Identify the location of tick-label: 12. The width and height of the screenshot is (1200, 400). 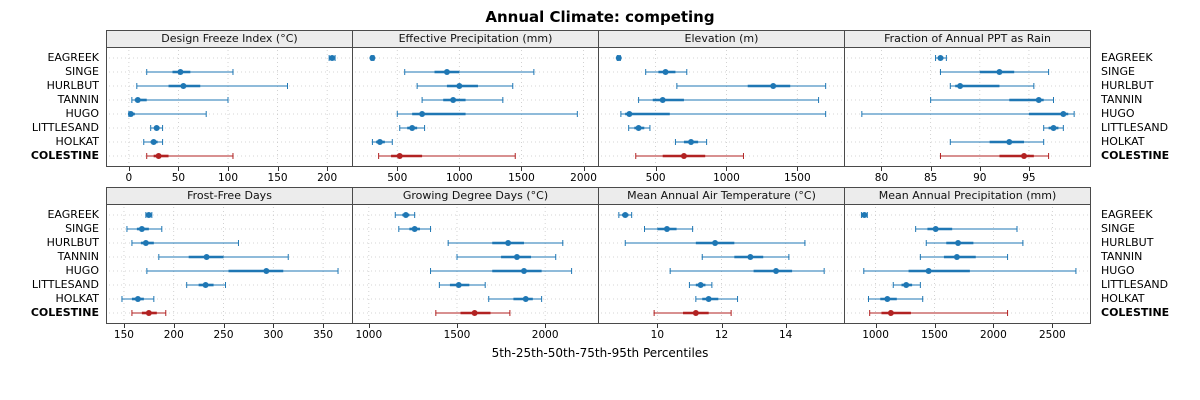
(721, 335).